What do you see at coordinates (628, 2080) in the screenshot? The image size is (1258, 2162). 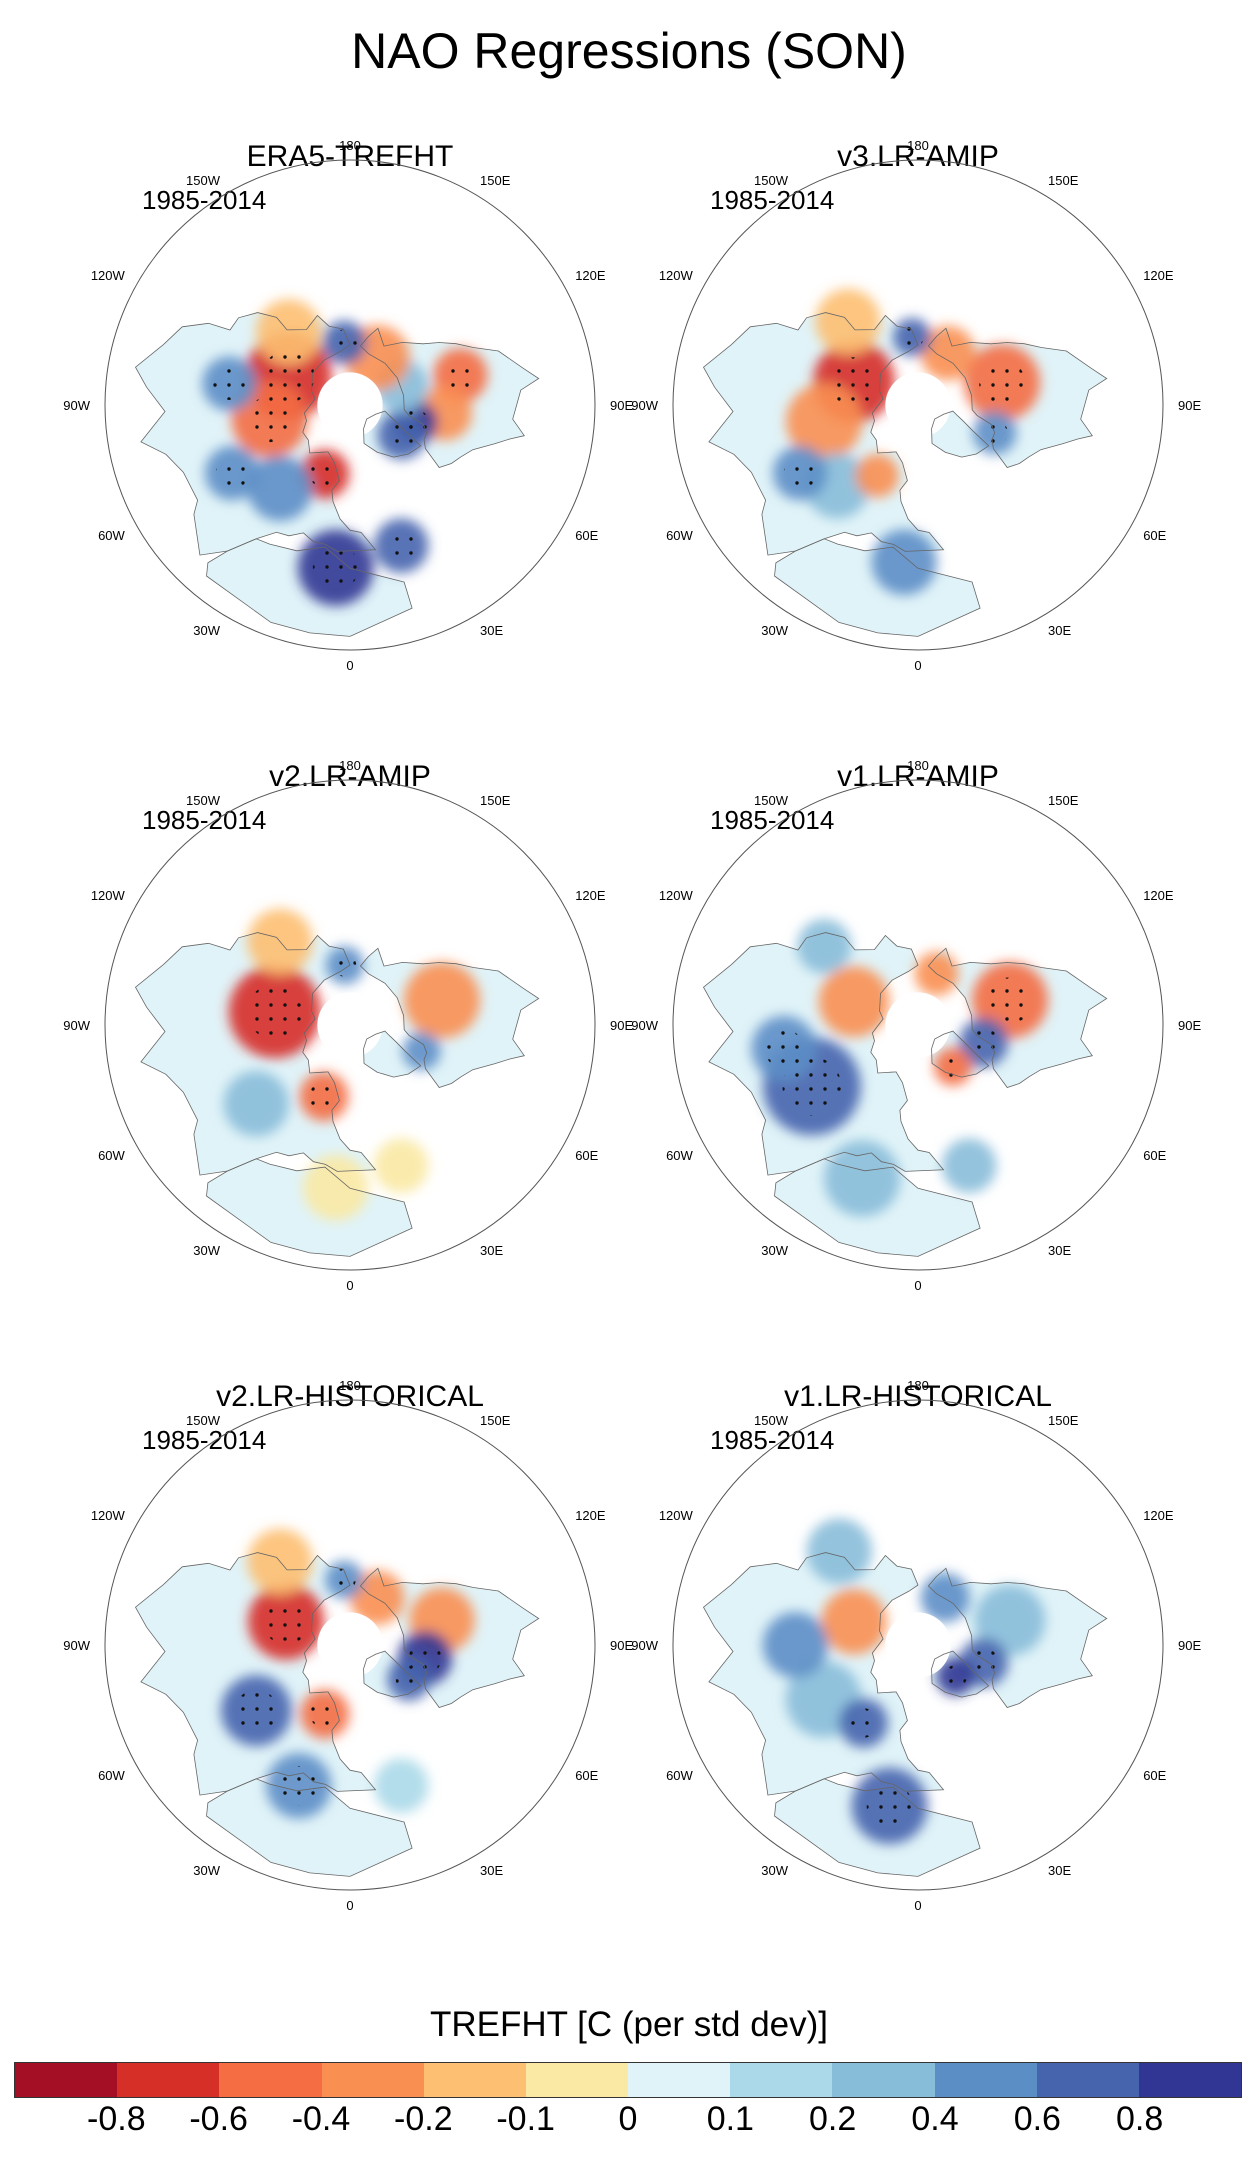 I see `colorbar` at bounding box center [628, 2080].